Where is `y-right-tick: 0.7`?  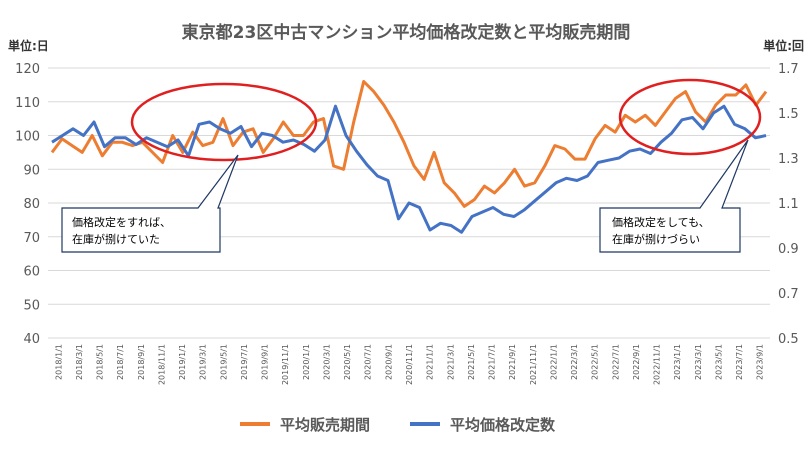 y-right-tick: 0.7 is located at coordinates (788, 294).